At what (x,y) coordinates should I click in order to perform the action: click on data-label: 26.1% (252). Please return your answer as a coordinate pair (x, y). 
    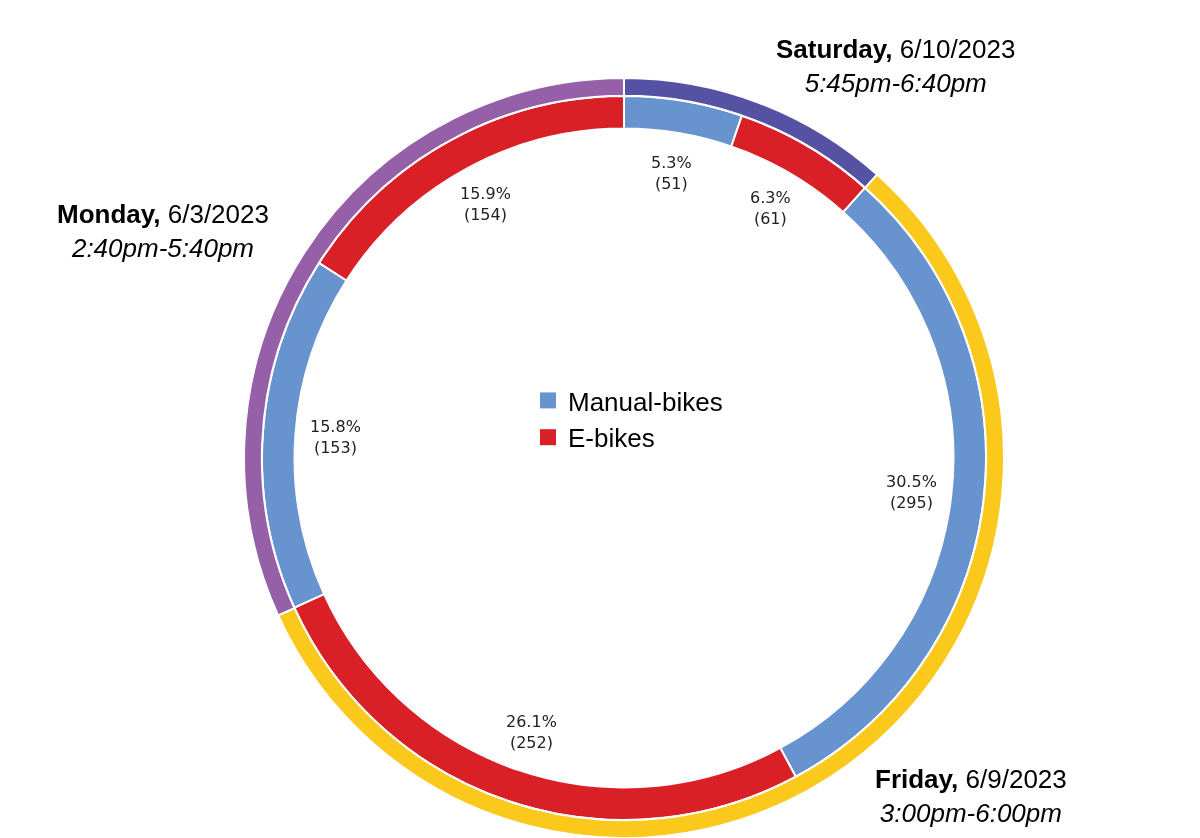
    Looking at the image, I should click on (531, 732).